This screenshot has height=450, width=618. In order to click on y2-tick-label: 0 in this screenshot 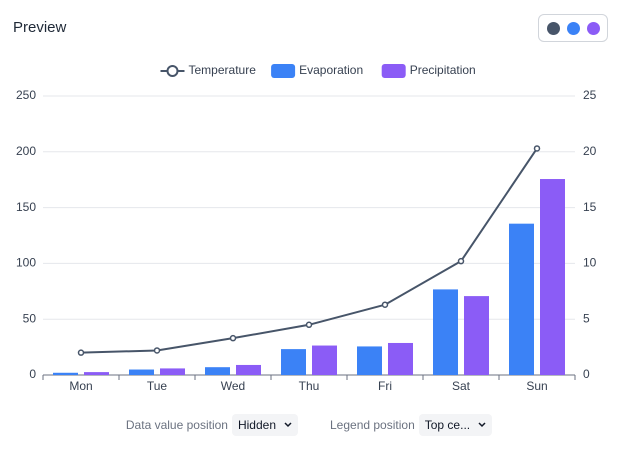, I will do `click(586, 374)`.